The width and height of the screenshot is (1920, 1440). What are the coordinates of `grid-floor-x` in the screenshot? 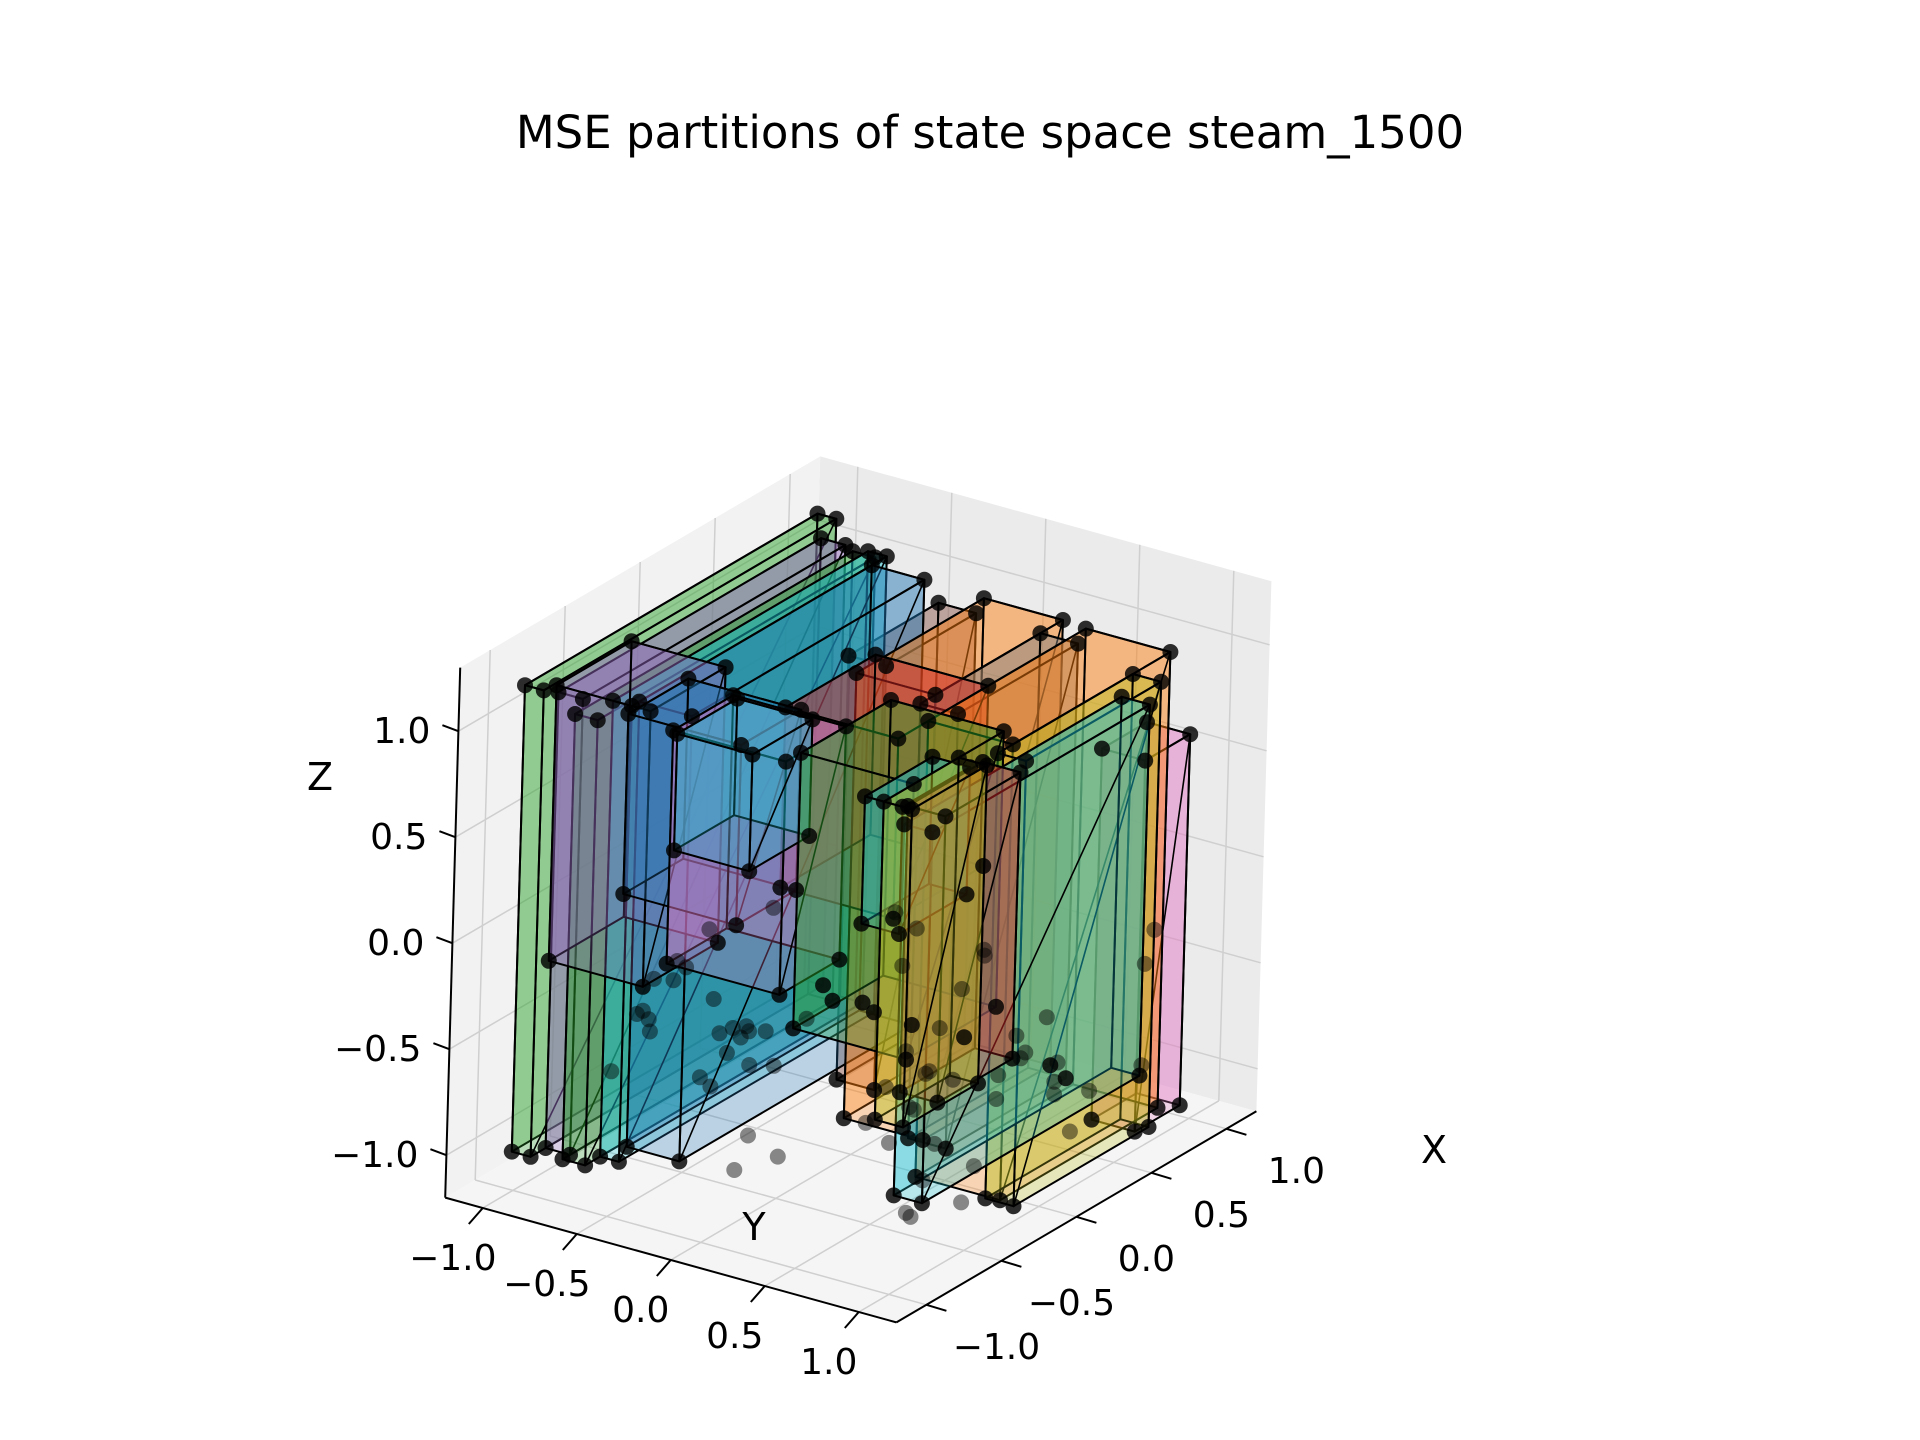 It's located at (926, 1110).